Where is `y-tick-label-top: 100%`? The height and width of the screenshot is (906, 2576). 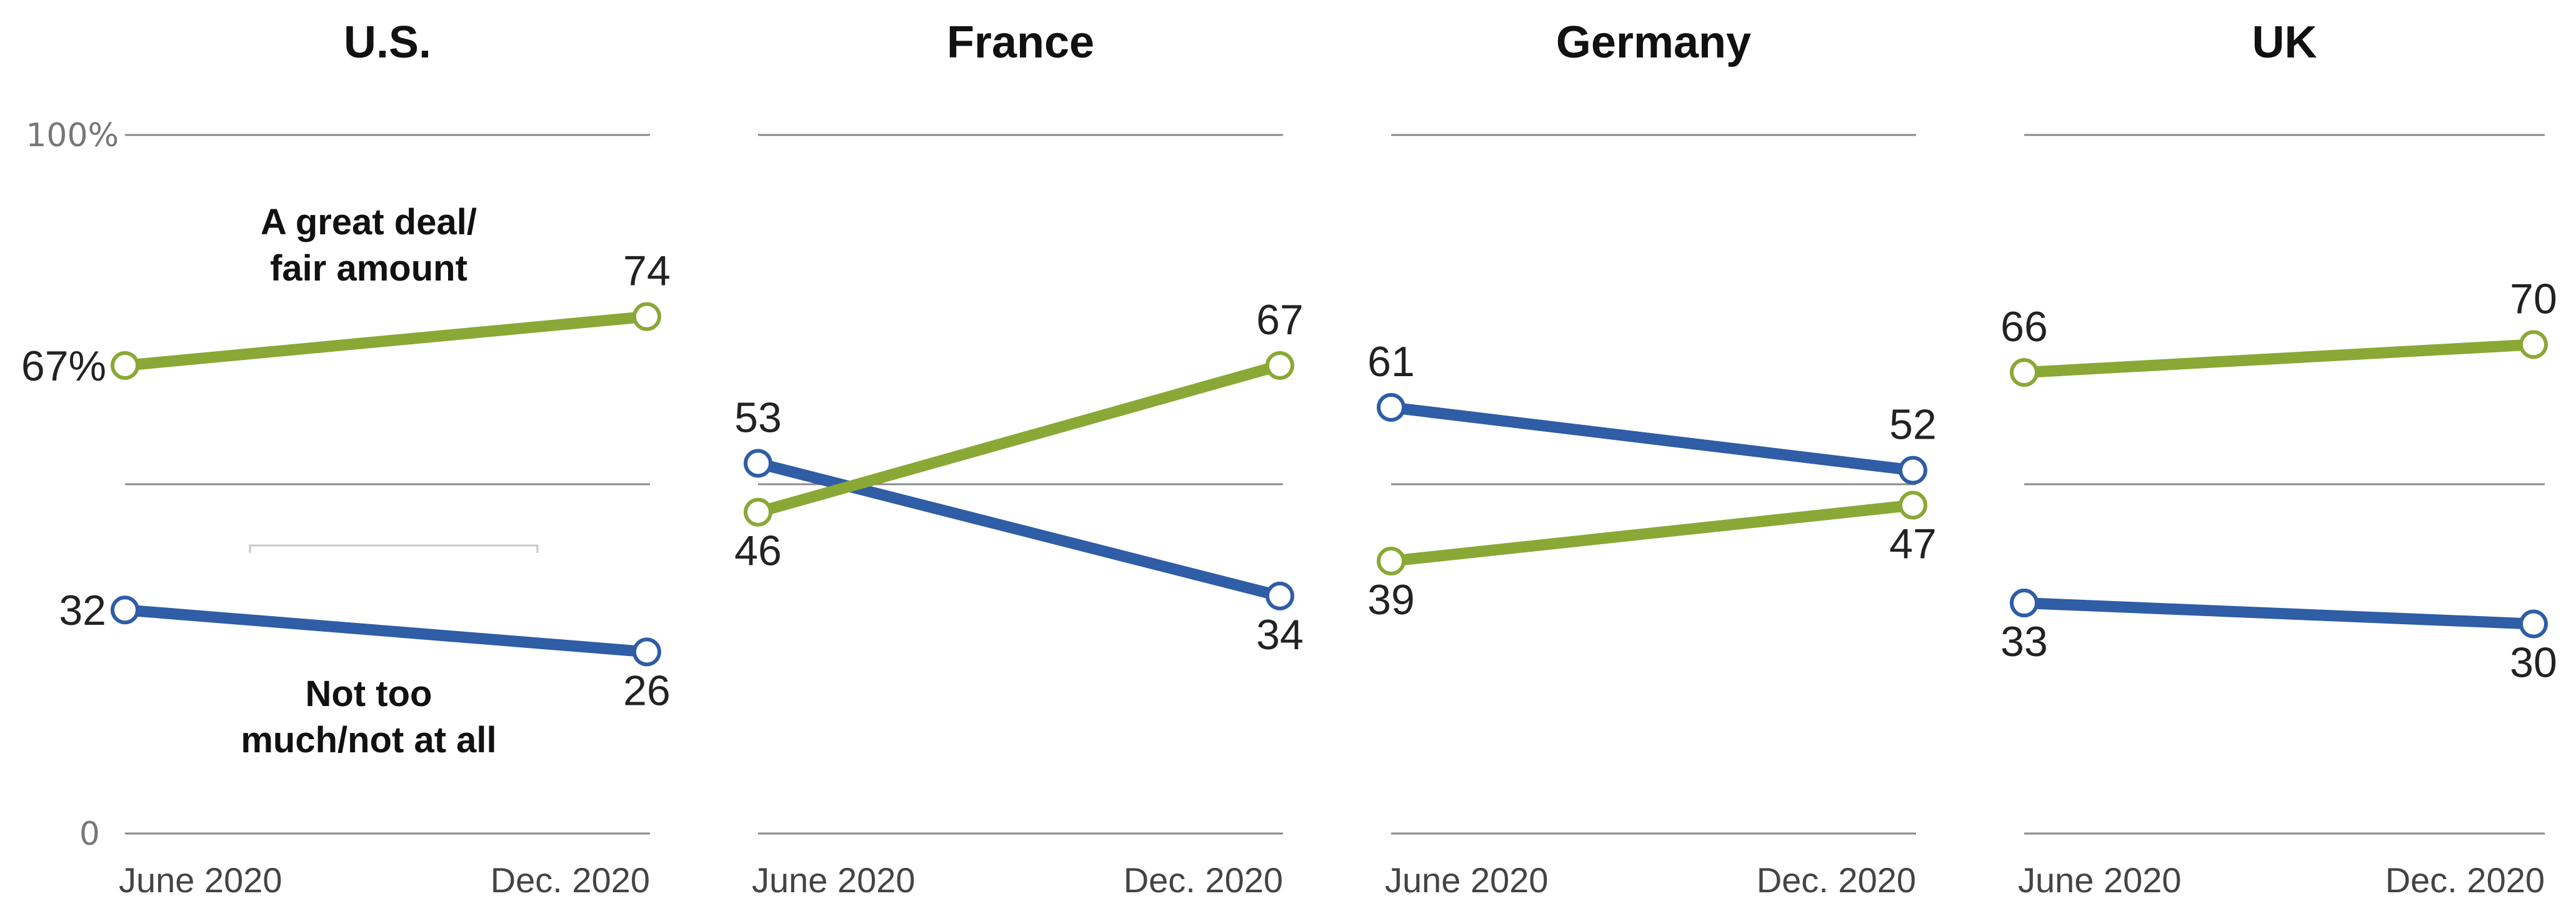 y-tick-label-top: 100% is located at coordinates (72, 135).